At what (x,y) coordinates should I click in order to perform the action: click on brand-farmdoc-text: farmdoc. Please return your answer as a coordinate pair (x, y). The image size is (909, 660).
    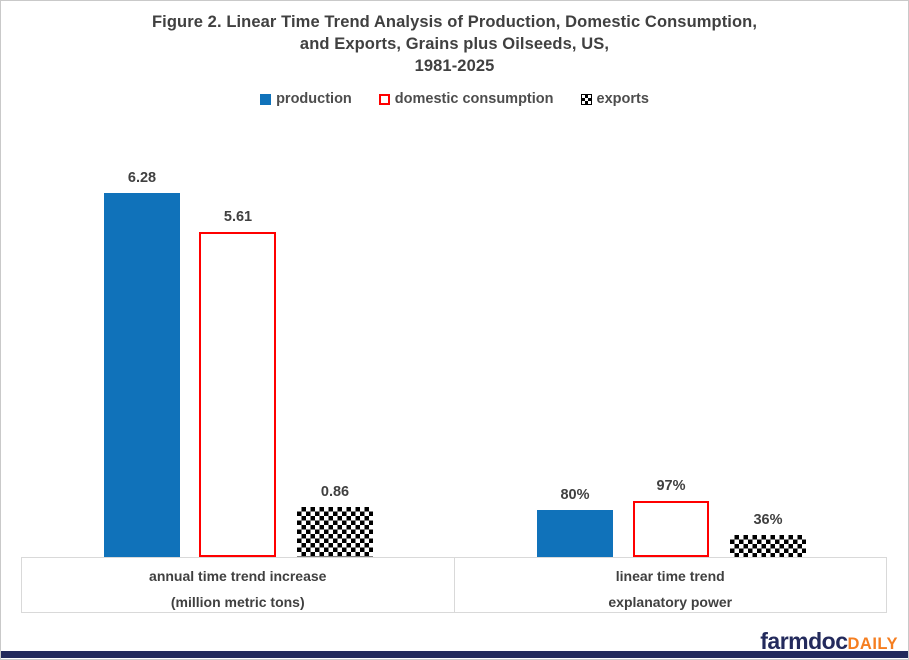
    Looking at the image, I should click on (804, 641).